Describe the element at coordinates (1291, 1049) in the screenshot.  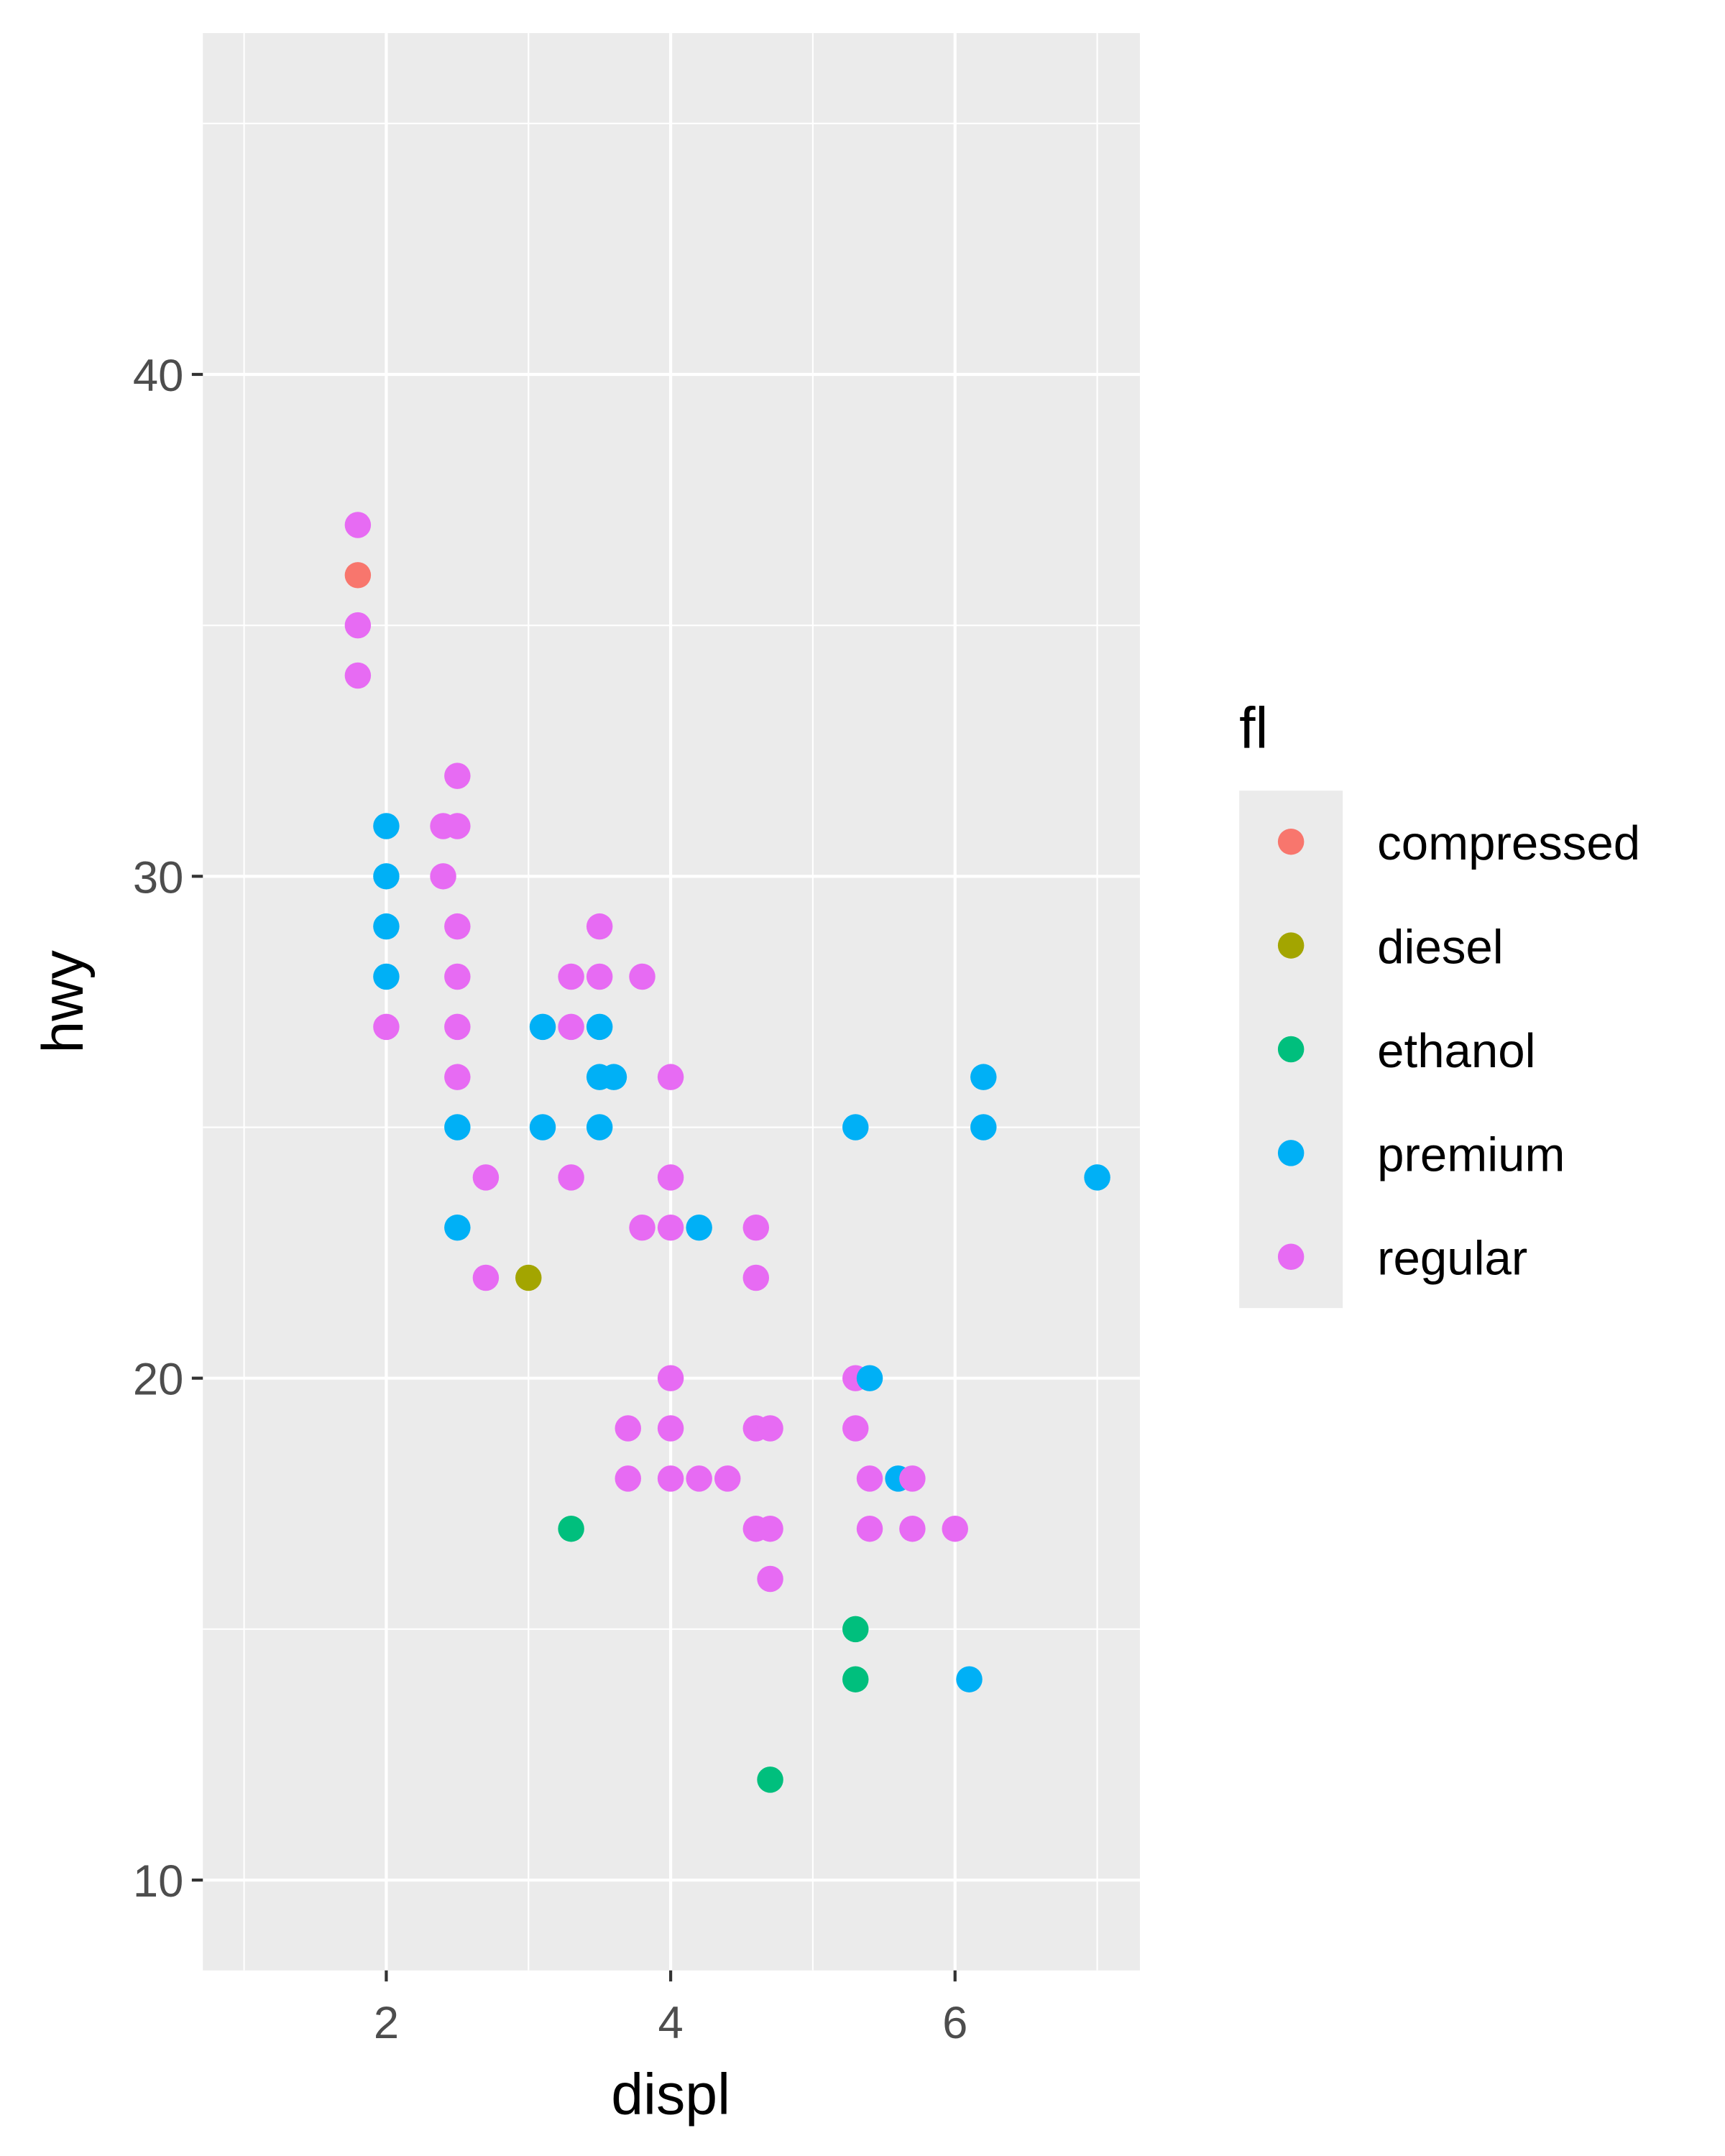
I see `legend-key-ethanol` at that location.